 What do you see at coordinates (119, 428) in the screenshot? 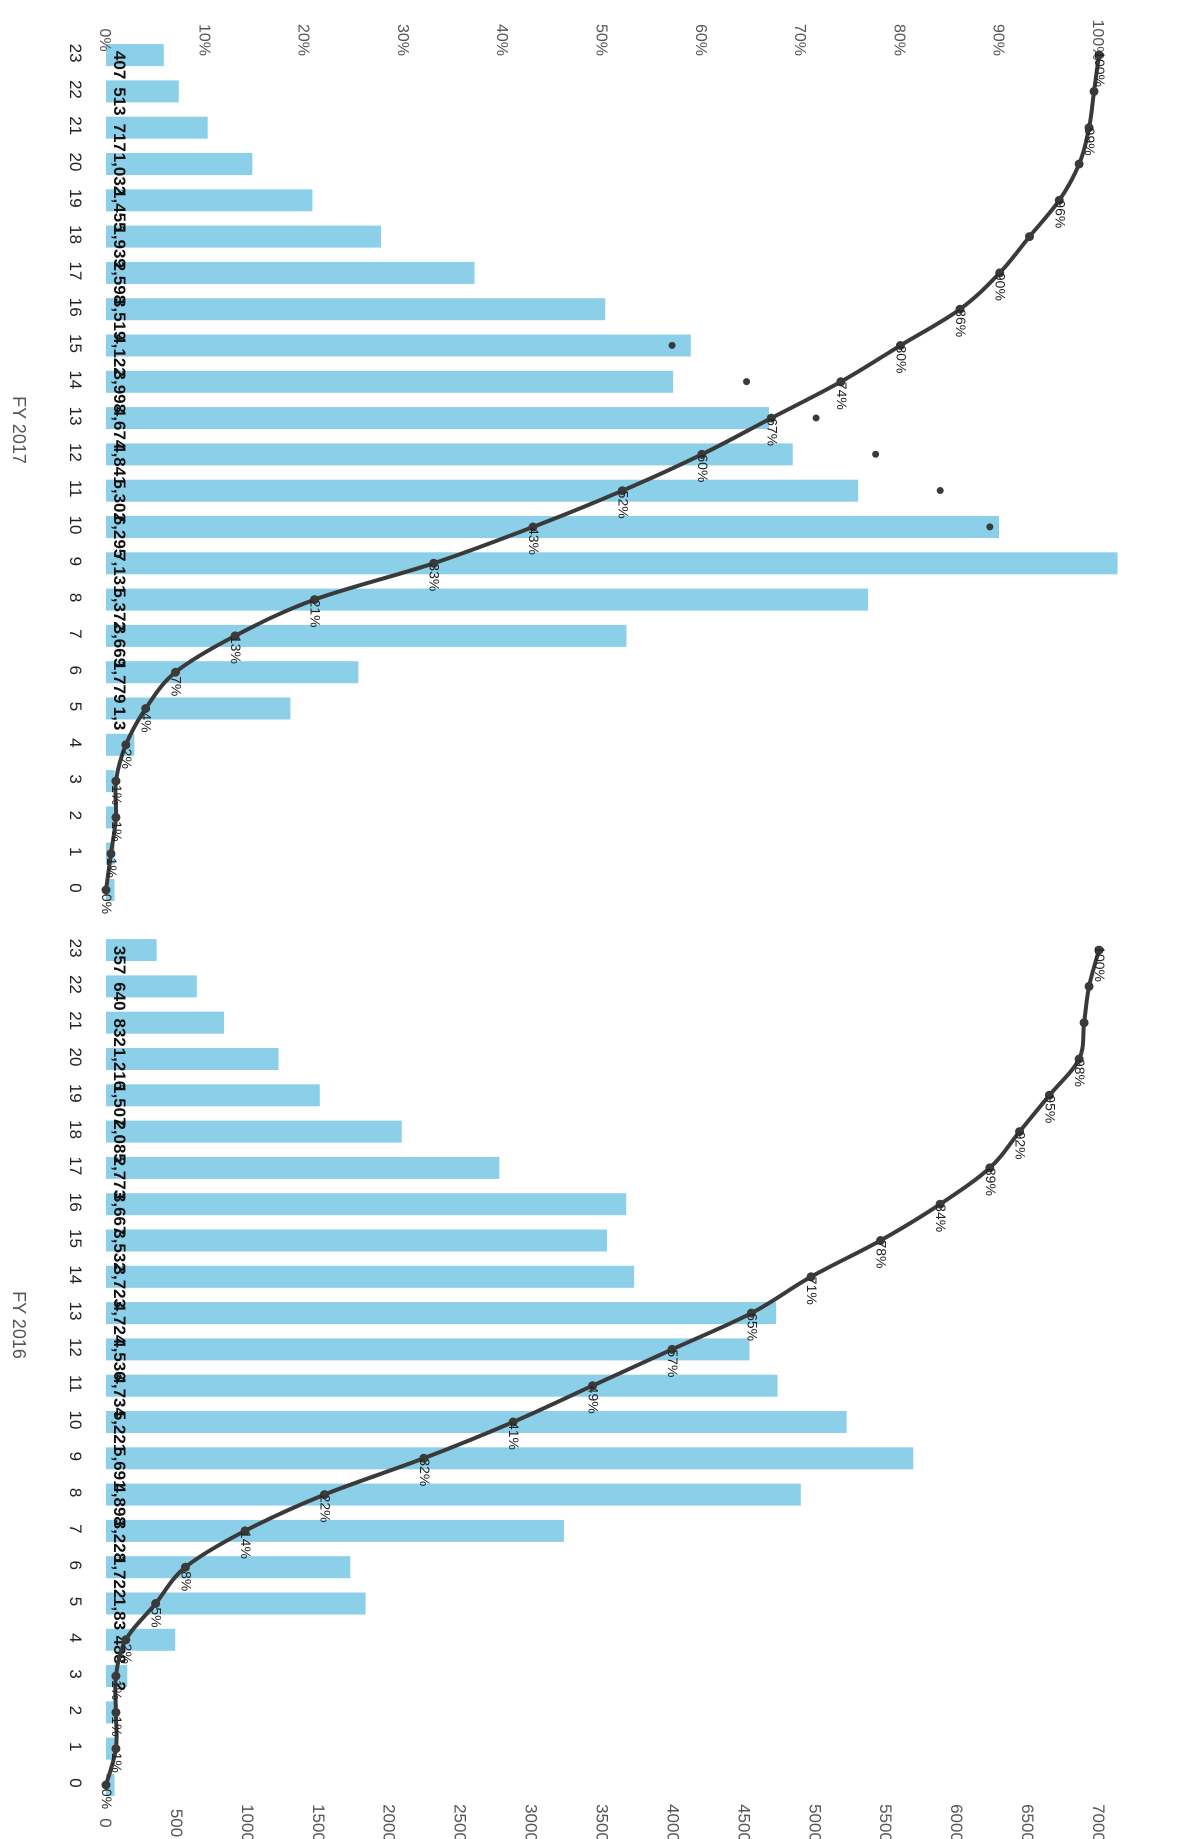
I see `value-label: 4,674` at bounding box center [119, 428].